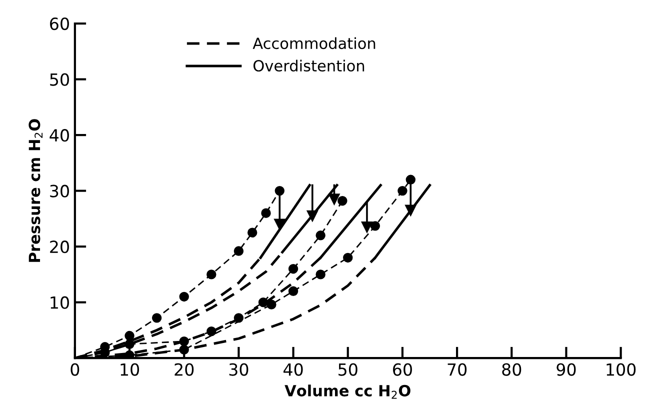 This screenshot has height=413, width=646. Describe the element at coordinates (59, 24) in the screenshot. I see `y-tick-label: 60` at that location.